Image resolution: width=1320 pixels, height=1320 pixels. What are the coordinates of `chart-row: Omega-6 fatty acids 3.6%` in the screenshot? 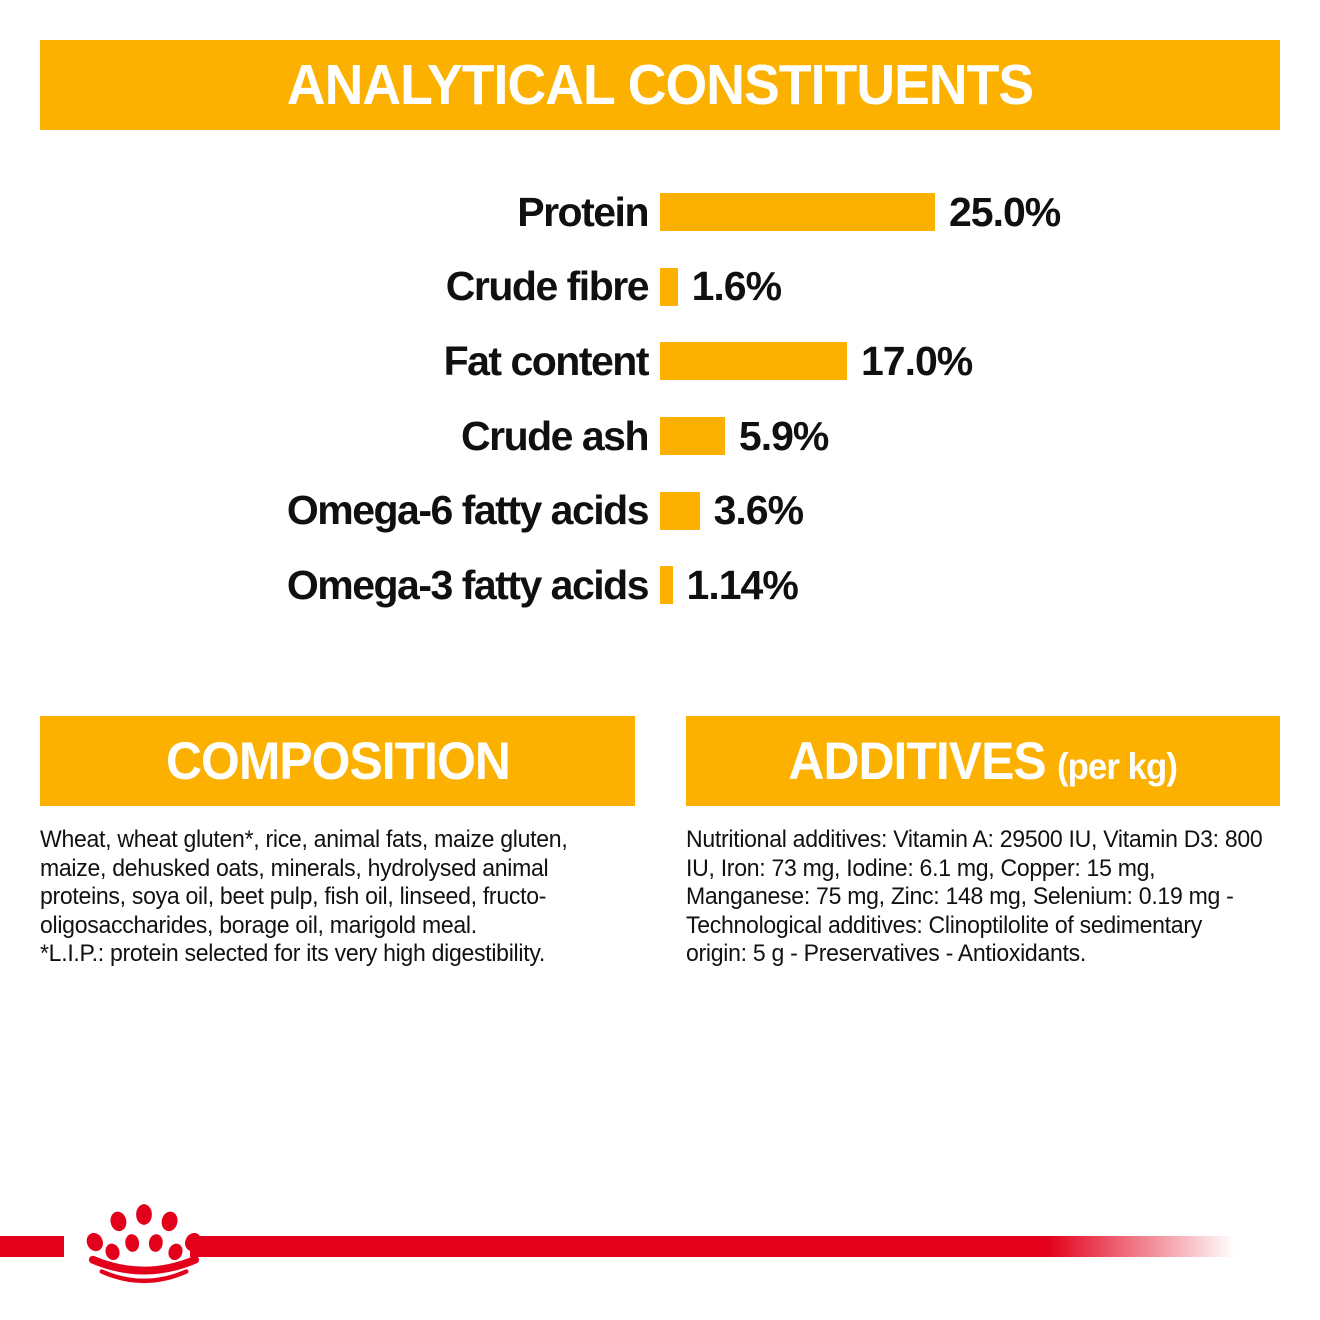 It's located at (660, 510).